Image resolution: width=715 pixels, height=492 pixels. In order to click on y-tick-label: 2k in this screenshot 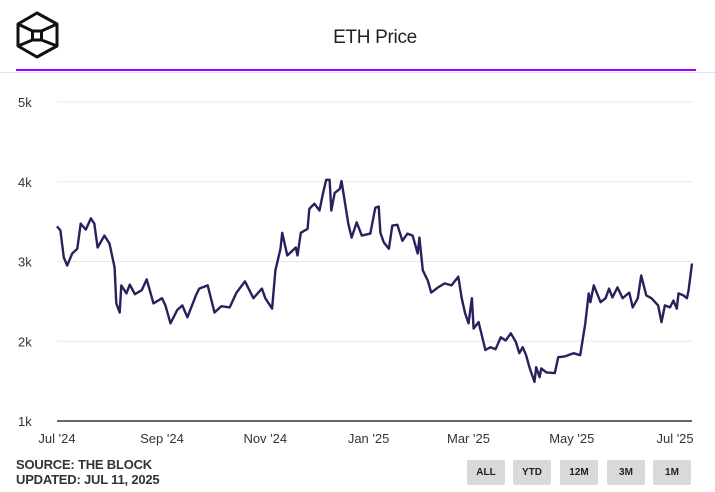, I will do `click(25, 341)`.